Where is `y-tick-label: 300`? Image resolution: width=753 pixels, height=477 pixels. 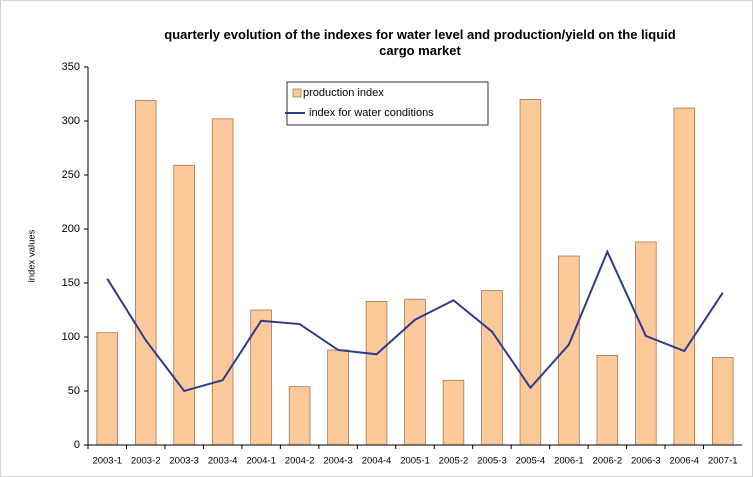 y-tick-label: 300 is located at coordinates (71, 121).